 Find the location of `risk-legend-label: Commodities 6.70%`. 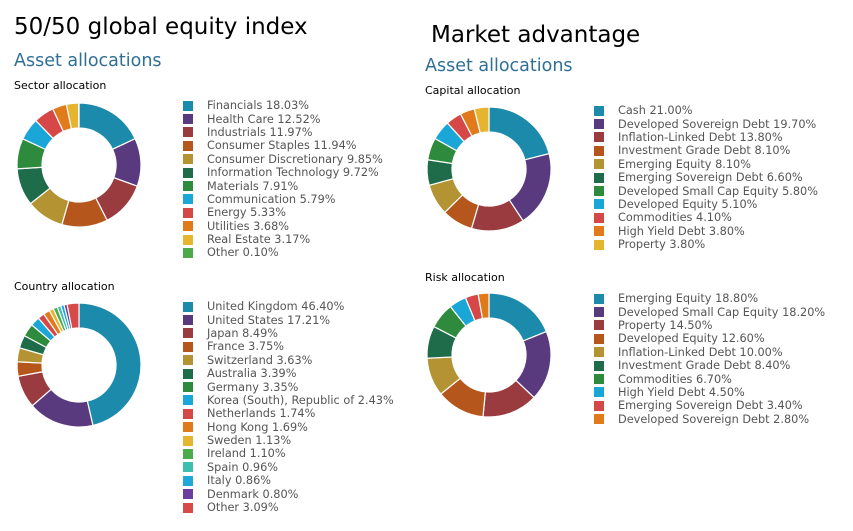

risk-legend-label: Commodities 6.70% is located at coordinates (675, 379).